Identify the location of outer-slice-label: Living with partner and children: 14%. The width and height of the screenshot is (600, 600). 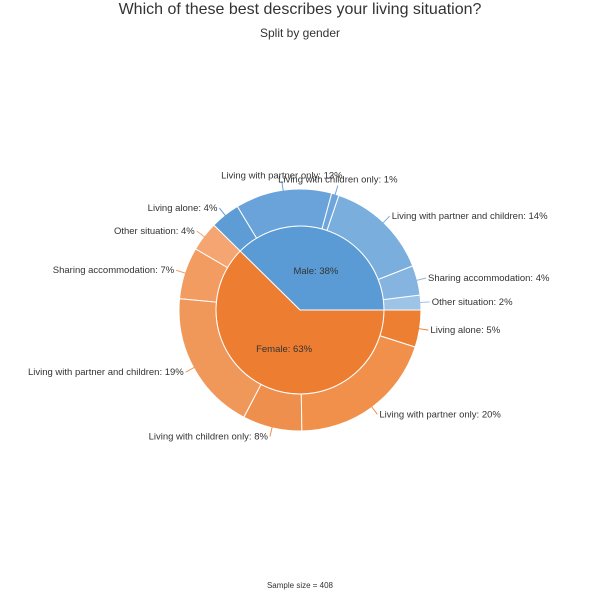
(470, 216).